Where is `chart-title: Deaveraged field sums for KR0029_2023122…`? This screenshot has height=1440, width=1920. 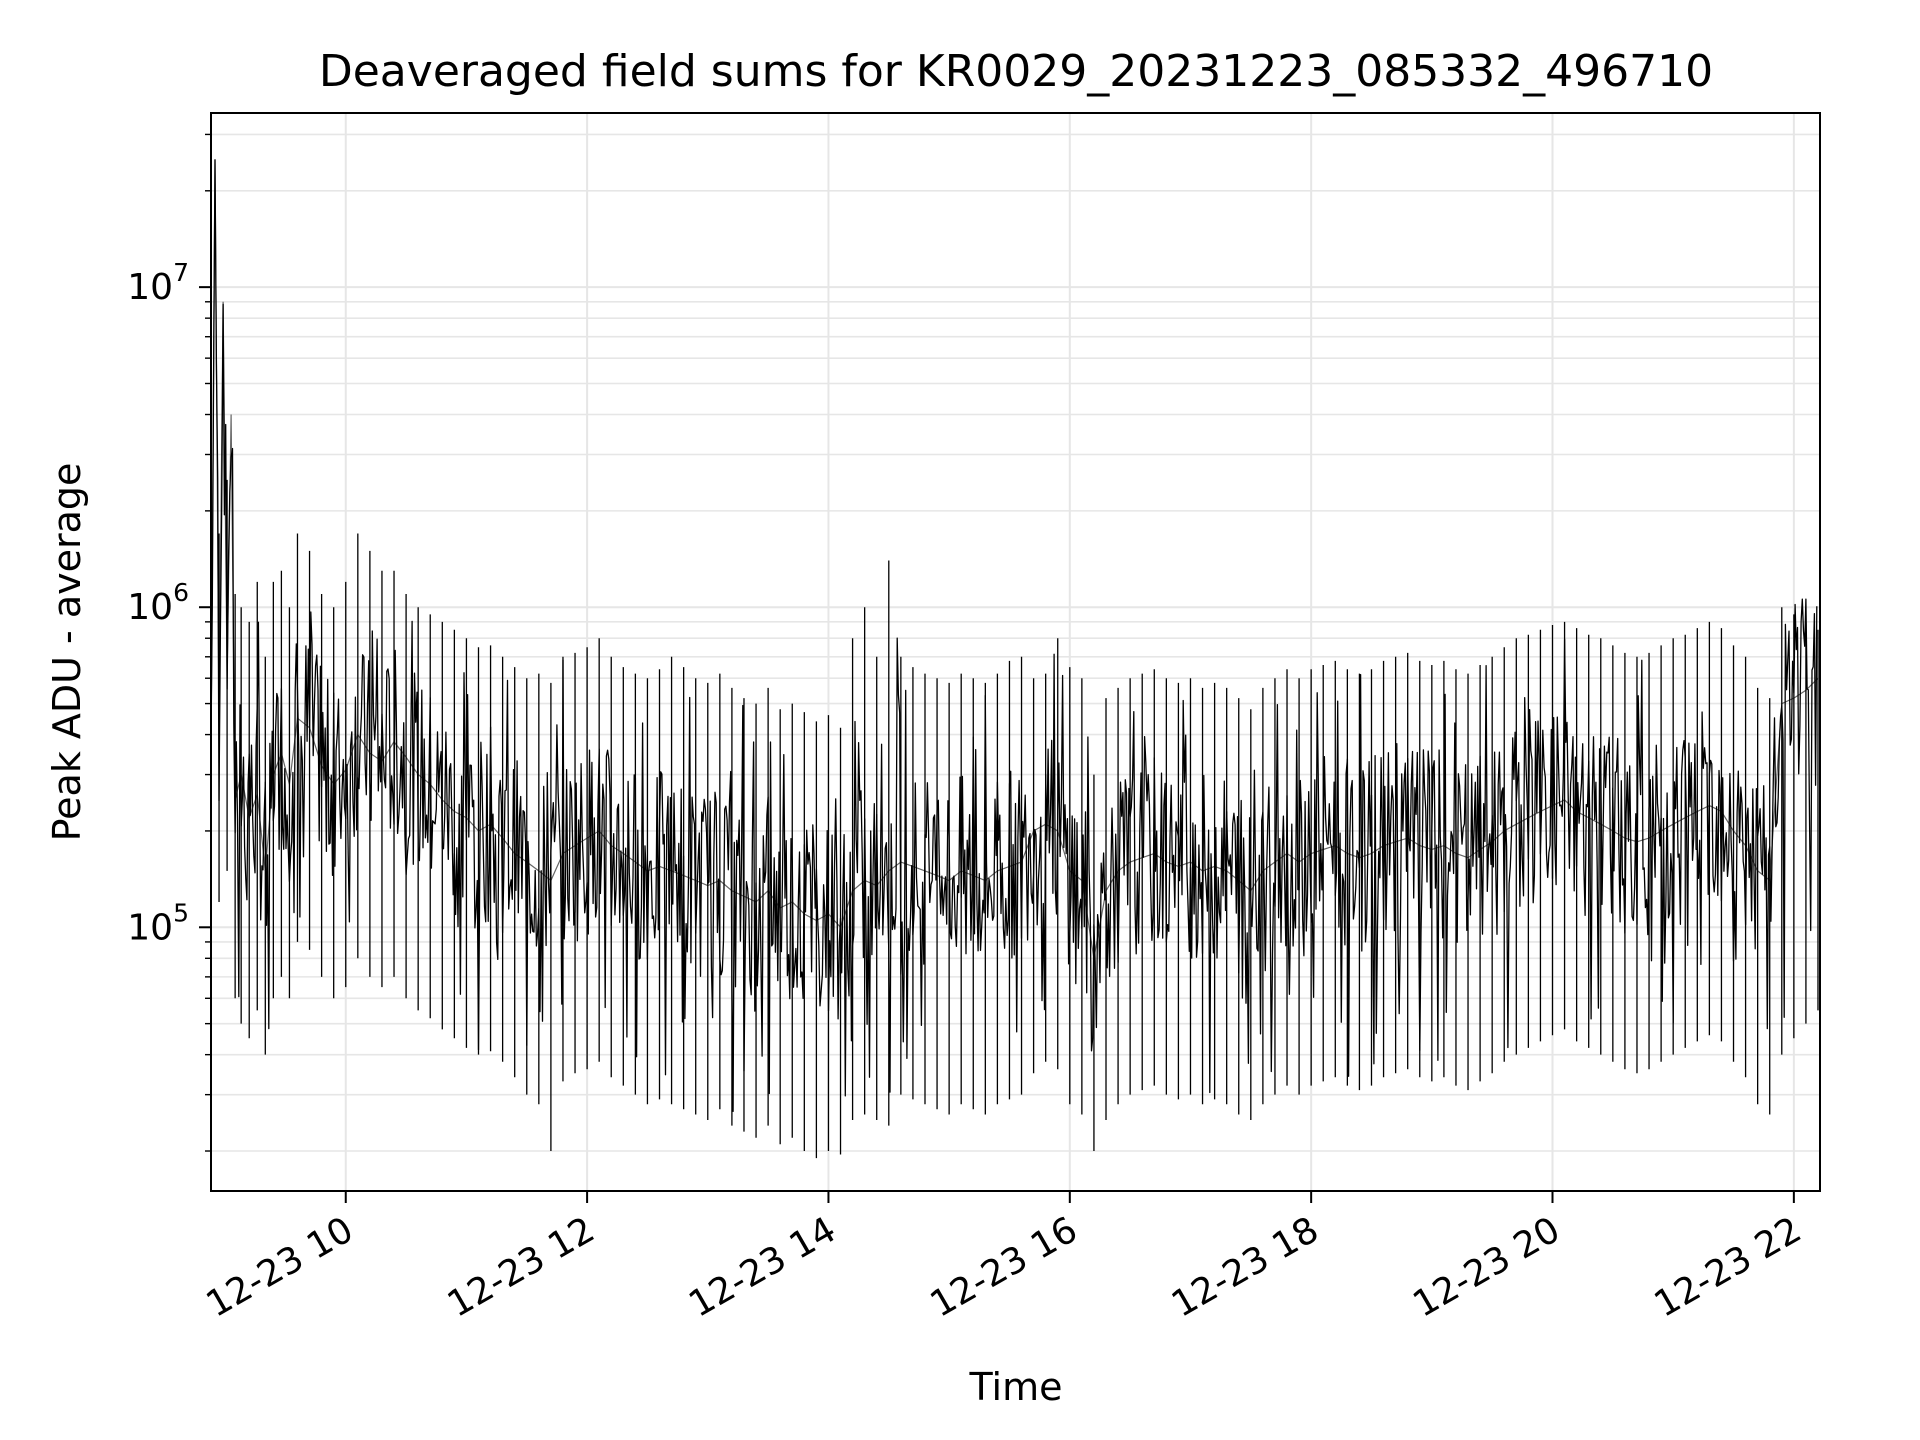 chart-title: Deaveraged field sums for KR0029_2023122… is located at coordinates (1016, 71).